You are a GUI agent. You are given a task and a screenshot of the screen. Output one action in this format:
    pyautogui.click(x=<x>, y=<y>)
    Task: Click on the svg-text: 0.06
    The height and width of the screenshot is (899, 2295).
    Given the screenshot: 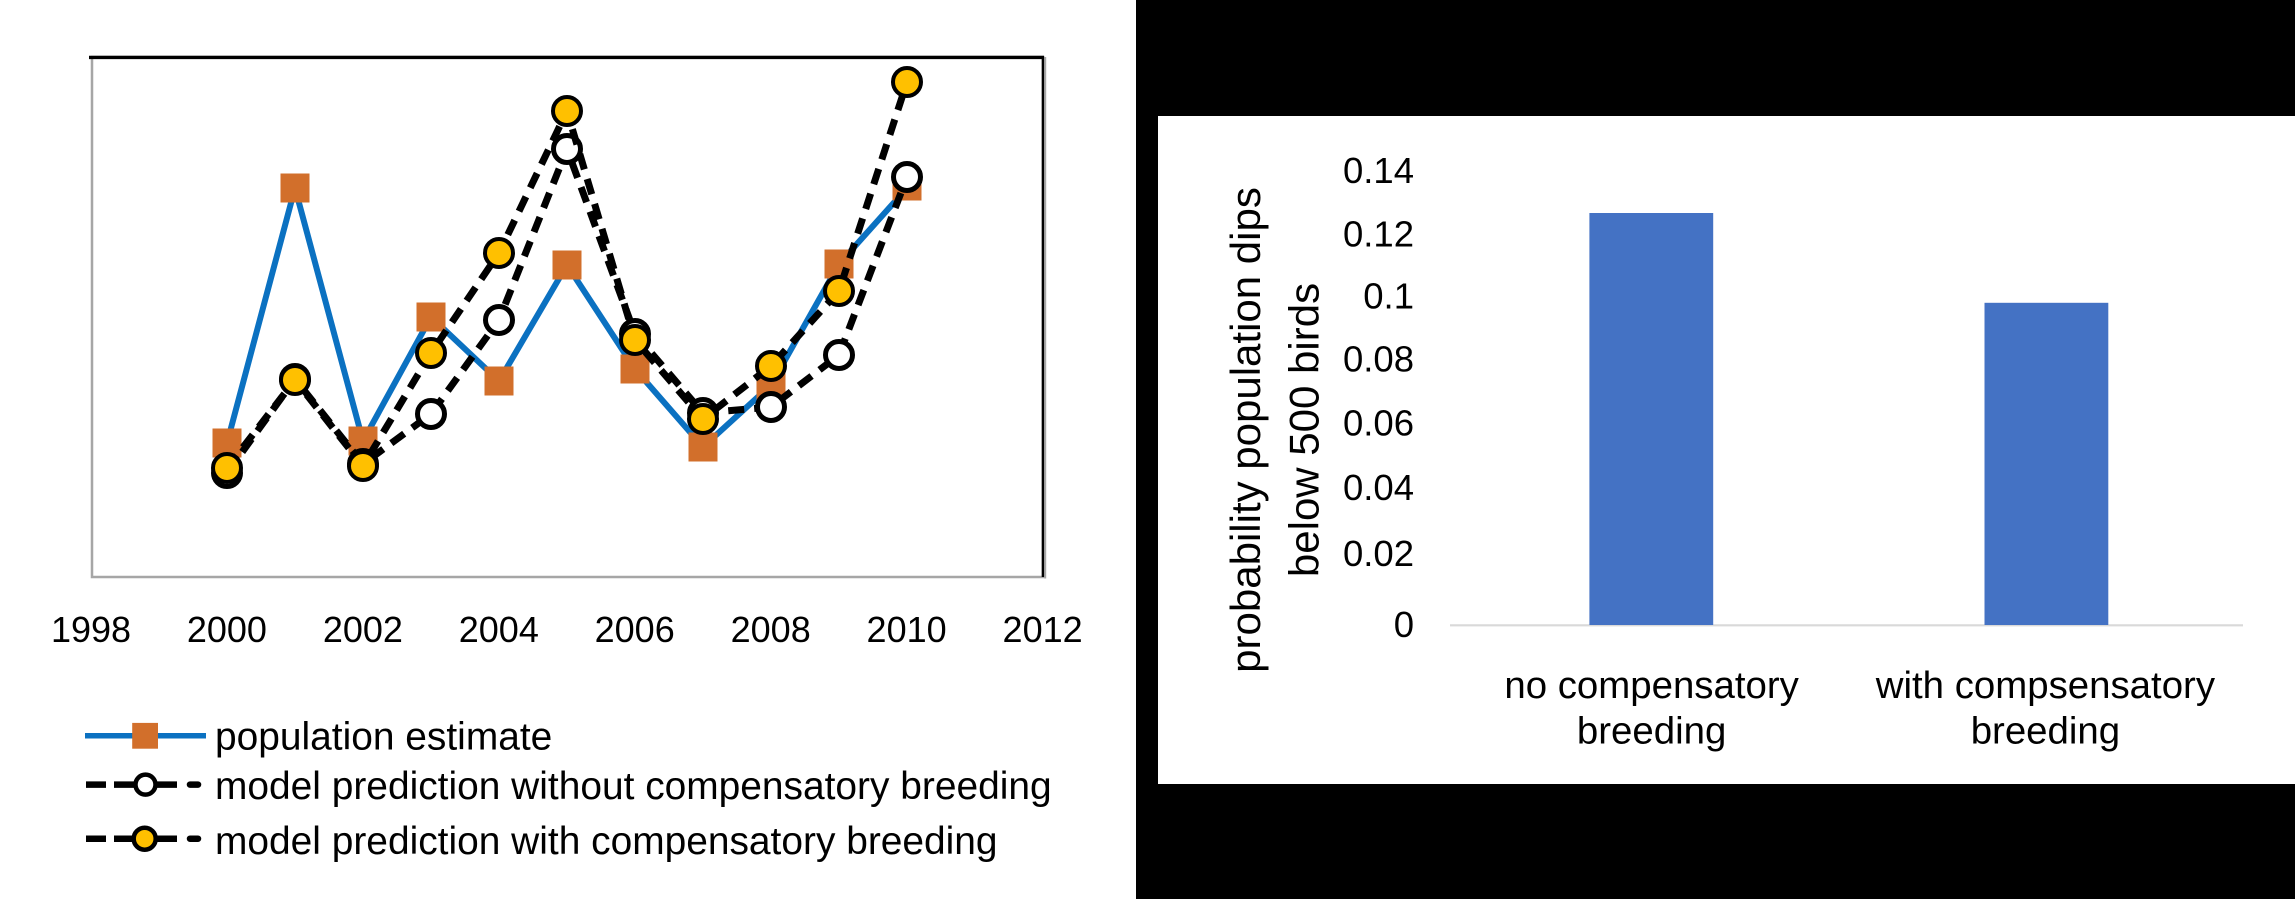 What is the action you would take?
    pyautogui.click(x=1378, y=422)
    